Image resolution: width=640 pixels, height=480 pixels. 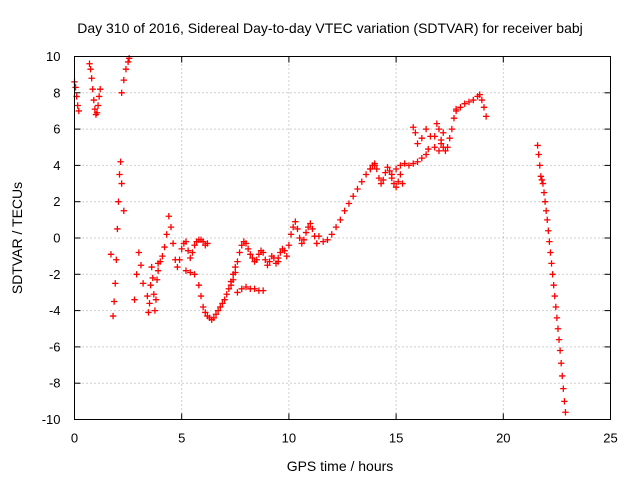 What do you see at coordinates (551, 279) in the screenshot?
I see `data-series-seg18` at bounding box center [551, 279].